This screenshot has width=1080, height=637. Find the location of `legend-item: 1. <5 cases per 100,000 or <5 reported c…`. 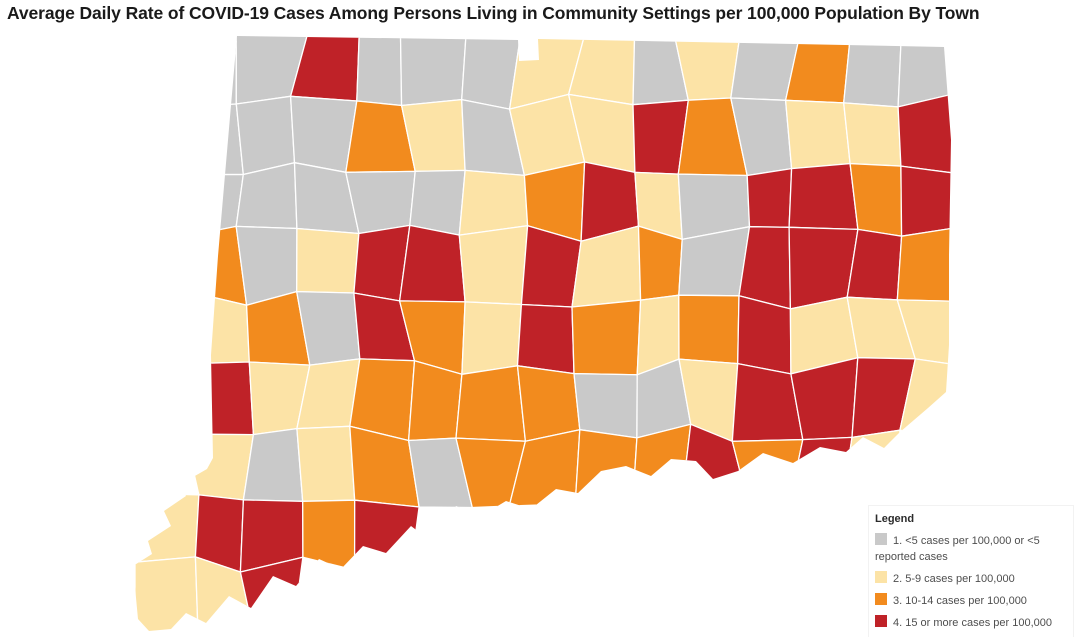

legend-item: 1. <5 cases per 100,000 or <5 reported c… is located at coordinates (972, 549).